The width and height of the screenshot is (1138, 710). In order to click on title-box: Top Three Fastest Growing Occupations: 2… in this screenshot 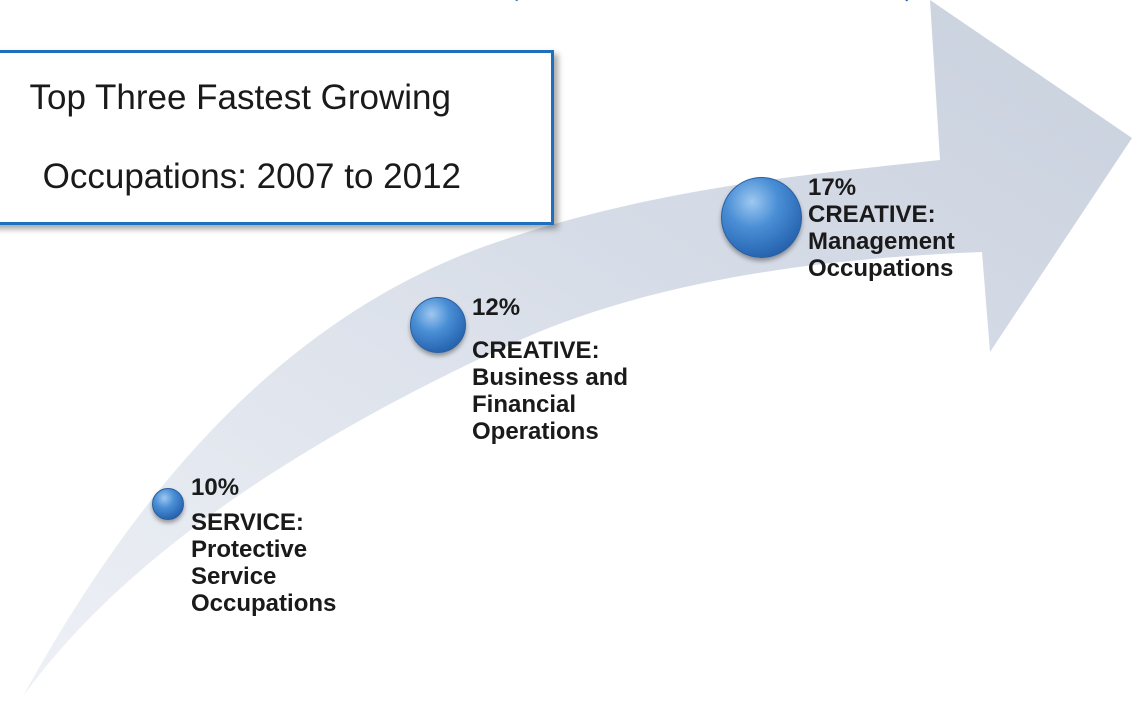, I will do `click(277, 137)`.